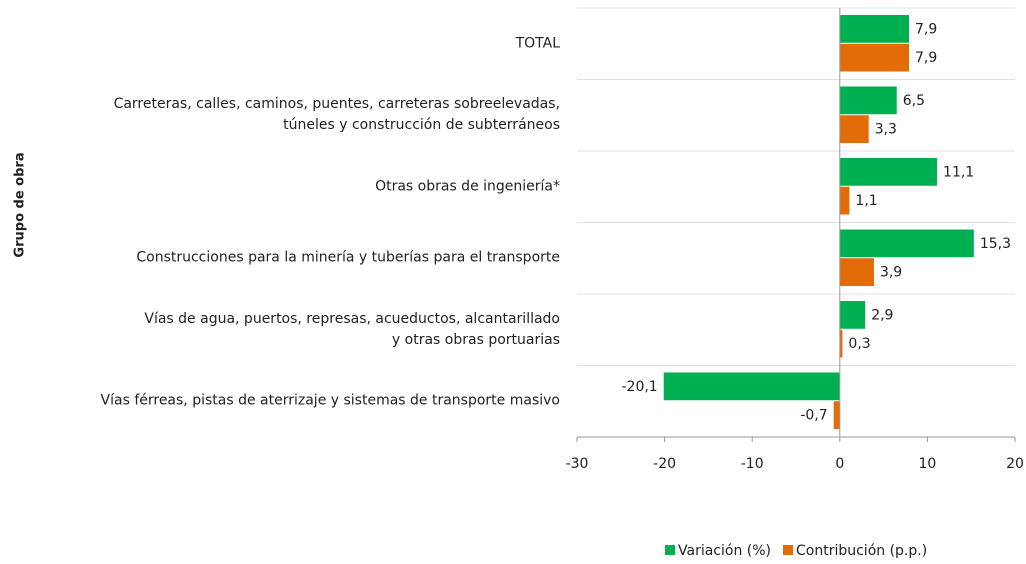 This screenshot has height=564, width=1026. Describe the element at coordinates (914, 101) in the screenshot. I see `value-label: 6,5` at that location.